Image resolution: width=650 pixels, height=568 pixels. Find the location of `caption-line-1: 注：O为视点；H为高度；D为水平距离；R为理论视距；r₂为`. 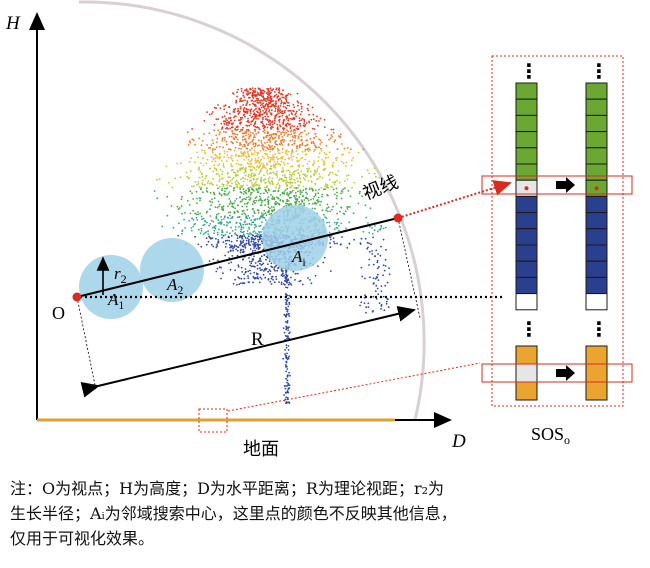

caption-line-1: 注：O为视点；H为高度；D为水平距离；R为理论视距；r₂为 is located at coordinates (227, 488).